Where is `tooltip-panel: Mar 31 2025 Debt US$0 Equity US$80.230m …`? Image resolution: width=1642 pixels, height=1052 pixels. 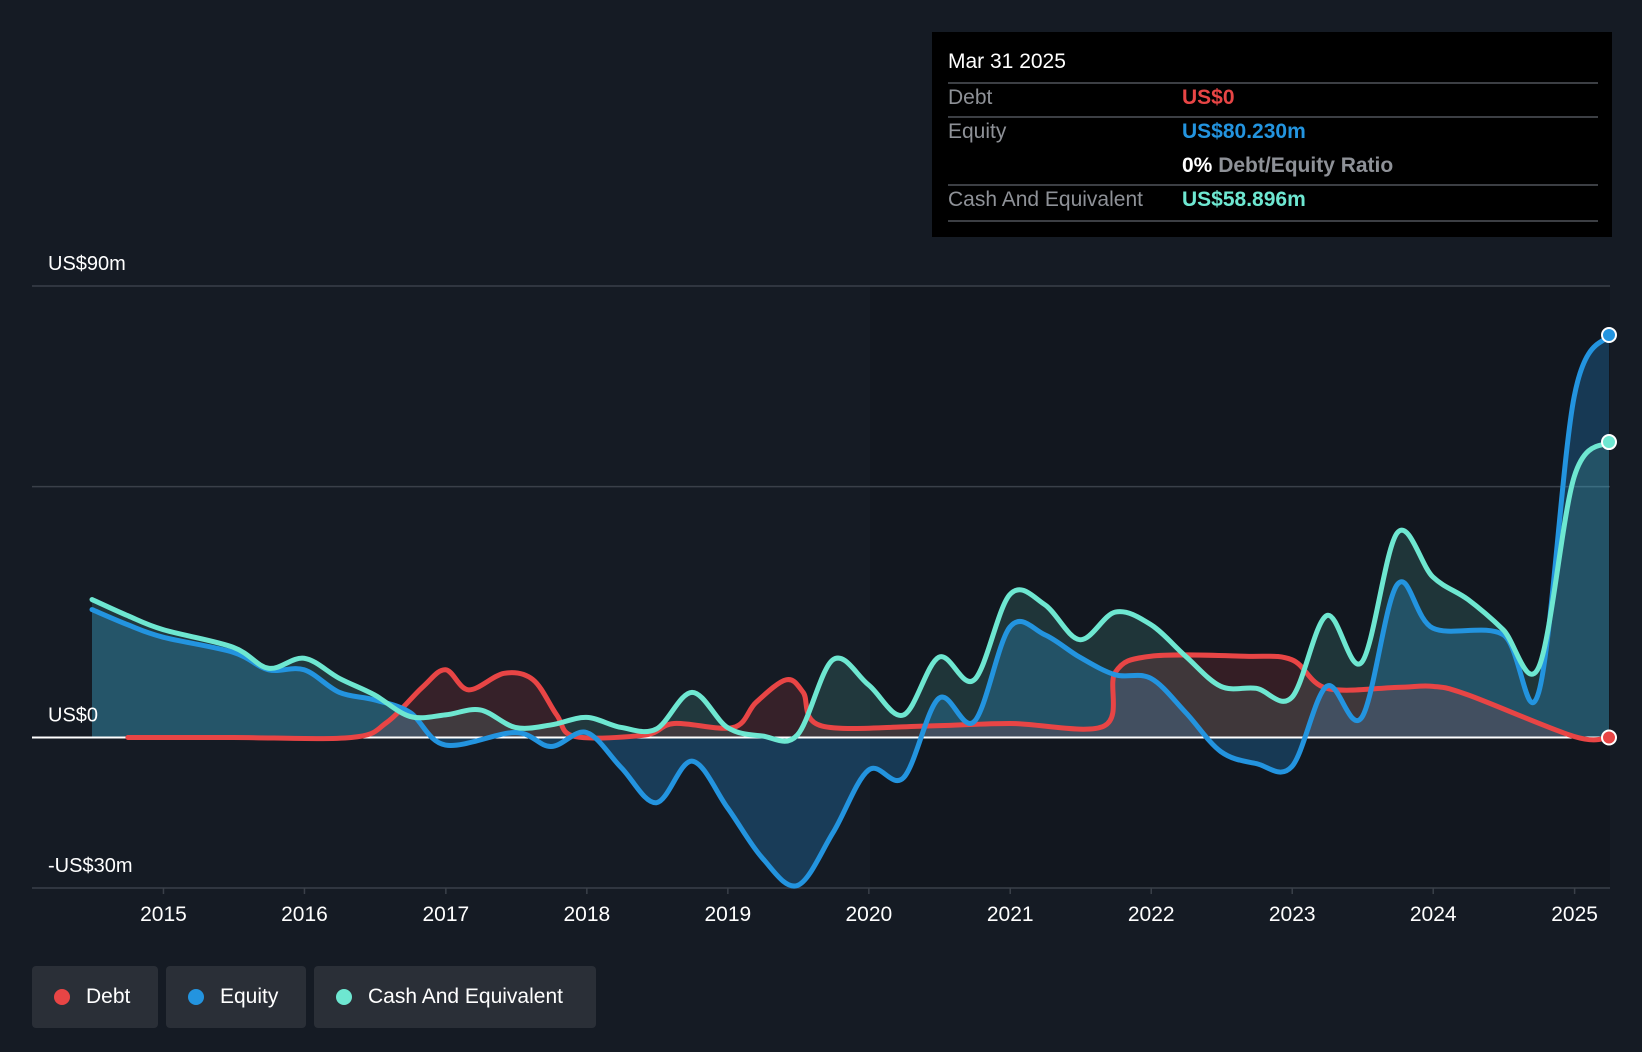
tooltip-panel: Mar 31 2025 Debt US$0 Equity US$80.230m … is located at coordinates (1272, 134).